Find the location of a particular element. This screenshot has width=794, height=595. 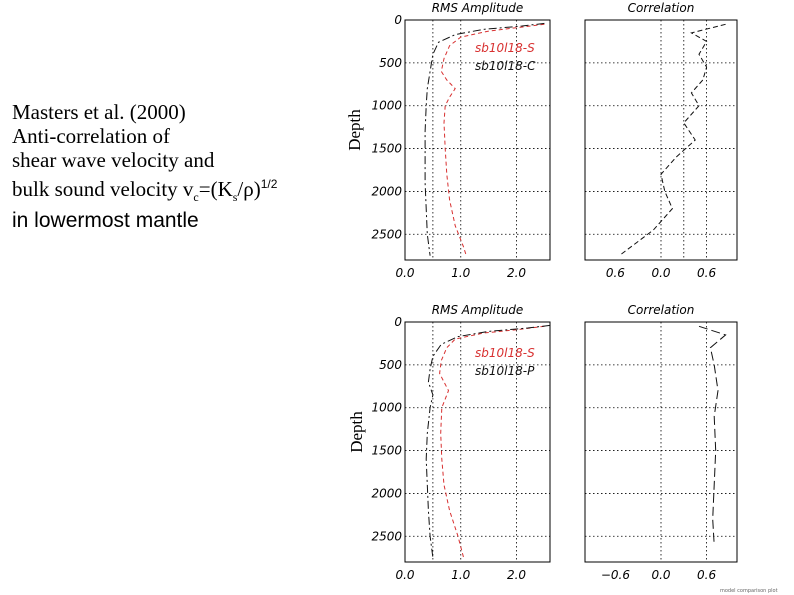

caption-line-3: shear wave velocity and is located at coordinates (113, 160).